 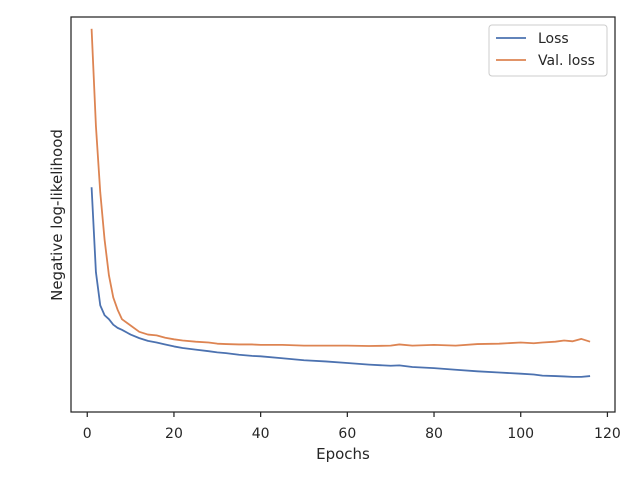 I want to click on legend-label-val-loss: Val. loss, so click(x=566, y=61).